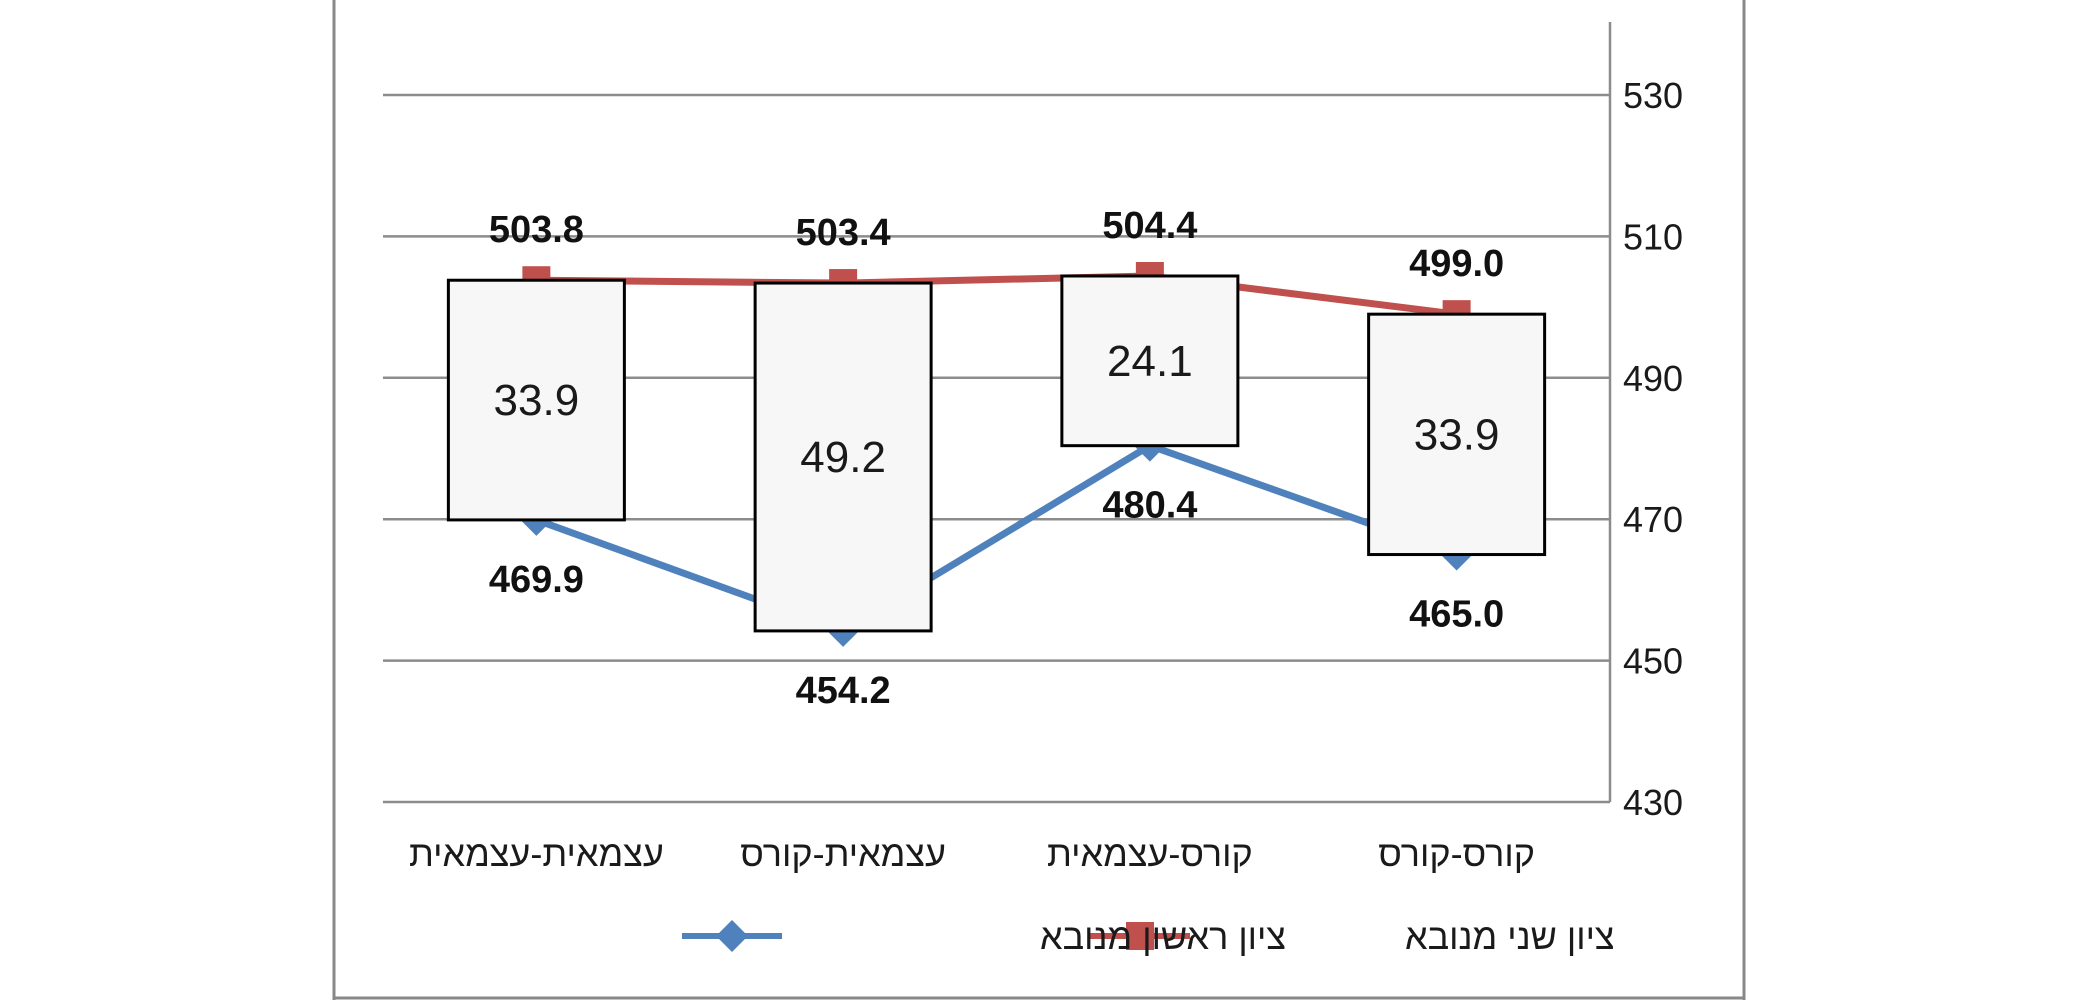 The height and width of the screenshot is (1000, 2100). What do you see at coordinates (1149, 226) in the screenshot?
I see `value-label-second: 504.4` at bounding box center [1149, 226].